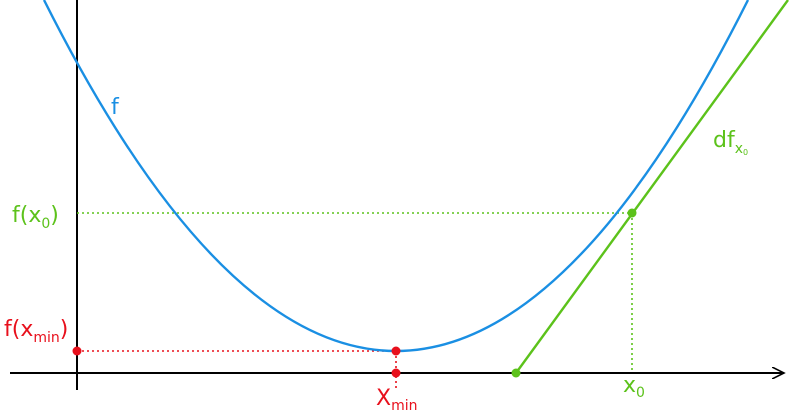 Image resolution: width=800 pixels, height=415 pixels. Describe the element at coordinates (396, 373) in the screenshot. I see `point-xmin-on-axis` at that location.